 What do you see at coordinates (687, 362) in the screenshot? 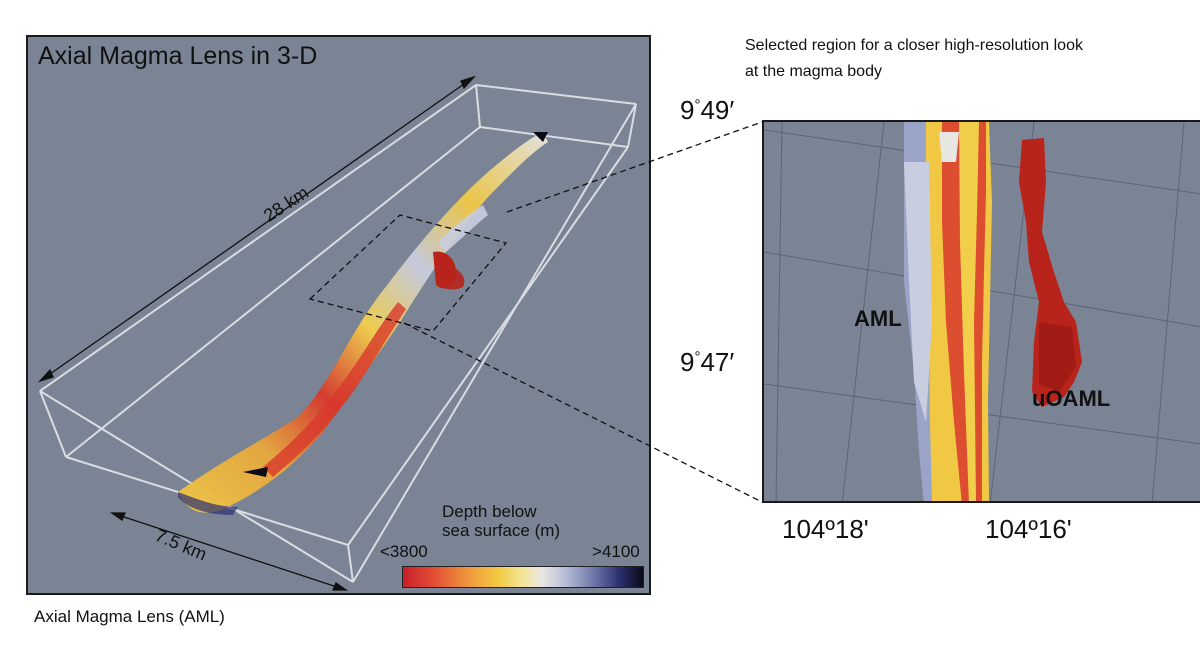
I see `lat-mid-deg: 9` at bounding box center [687, 362].